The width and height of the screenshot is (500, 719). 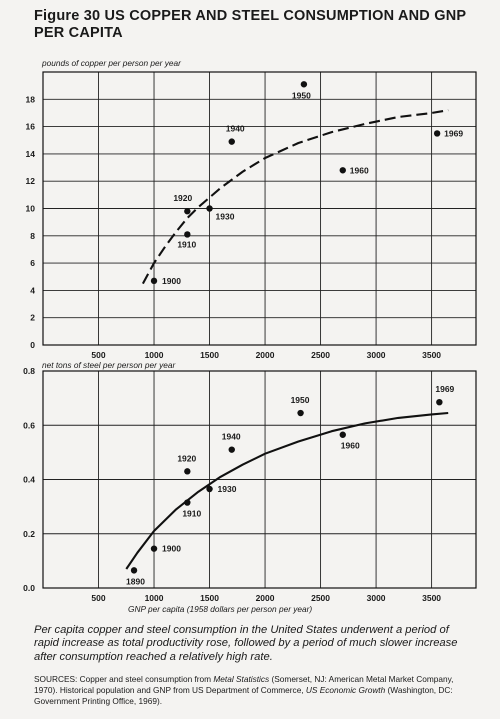 I want to click on y-tick-label: 12, so click(x=31, y=181).